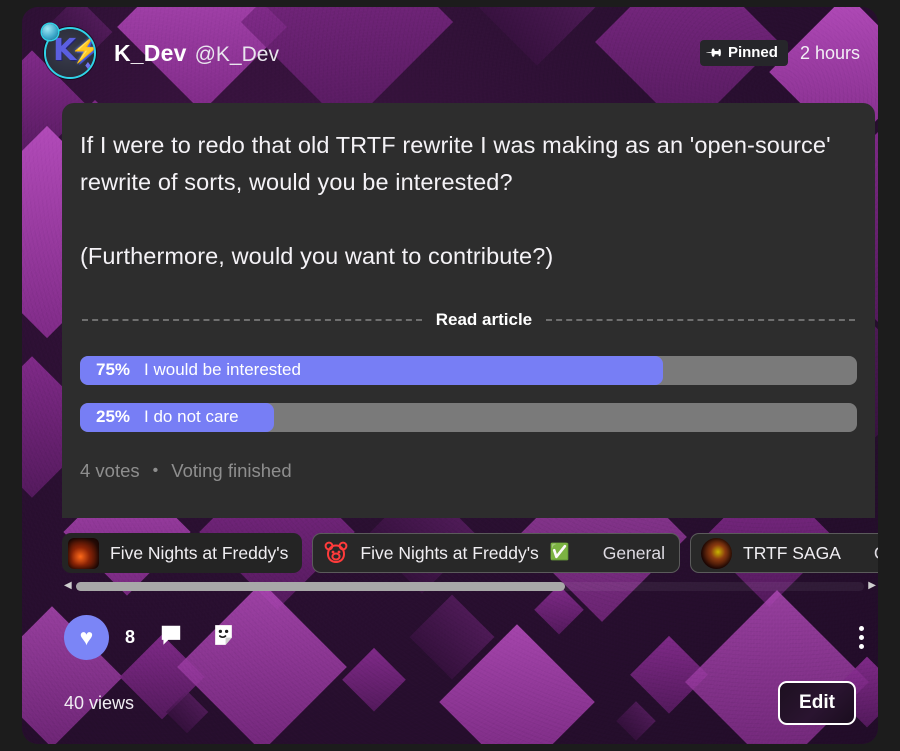 The height and width of the screenshot is (751, 900). What do you see at coordinates (150, 52) in the screenshot?
I see `author-display-name: K_Dev` at bounding box center [150, 52].